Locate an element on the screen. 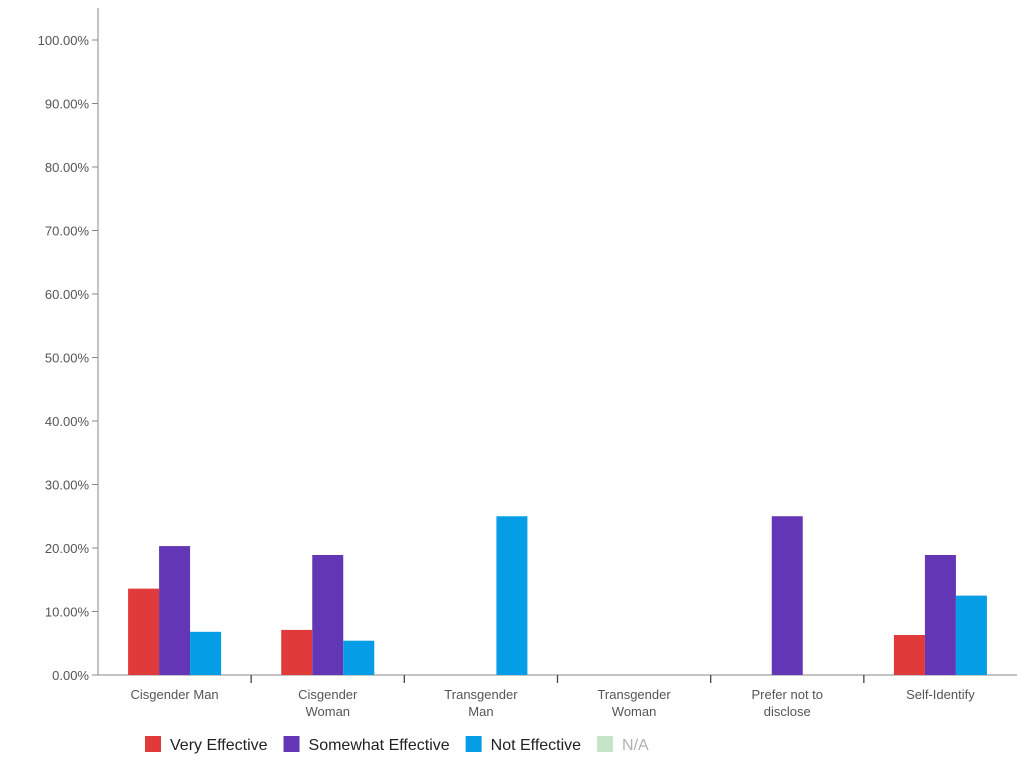 Image resolution: width=1017 pixels, height=773 pixels. legend-label: Not Effective is located at coordinates (536, 745).